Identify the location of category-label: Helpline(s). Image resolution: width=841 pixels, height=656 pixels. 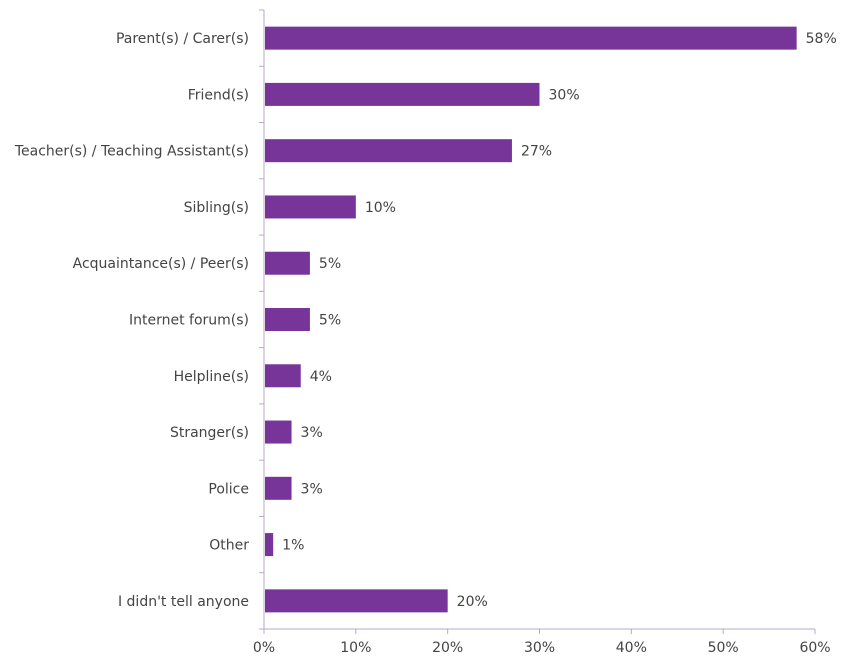
(211, 377).